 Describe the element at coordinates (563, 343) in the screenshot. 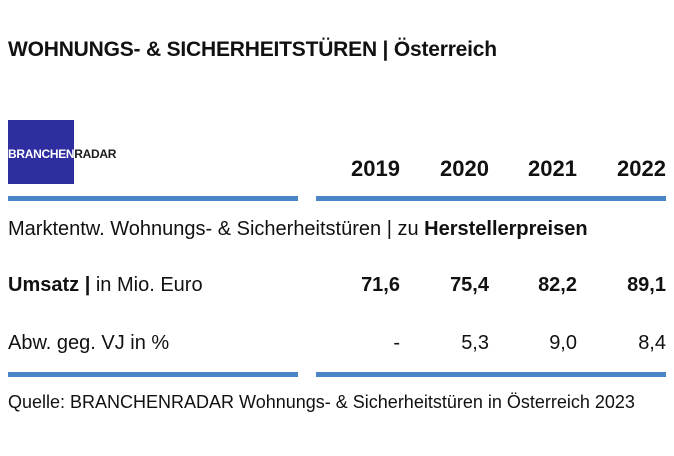

I see `value-2021: 9,0` at that location.